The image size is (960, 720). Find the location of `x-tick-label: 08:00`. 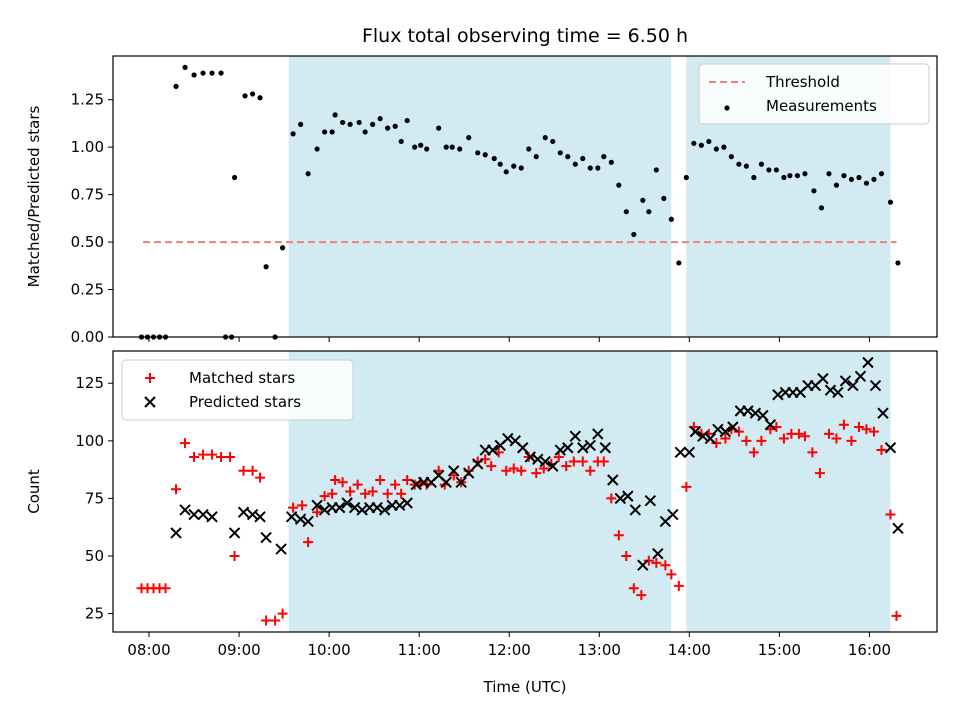

x-tick-label: 08:00 is located at coordinates (148, 650).